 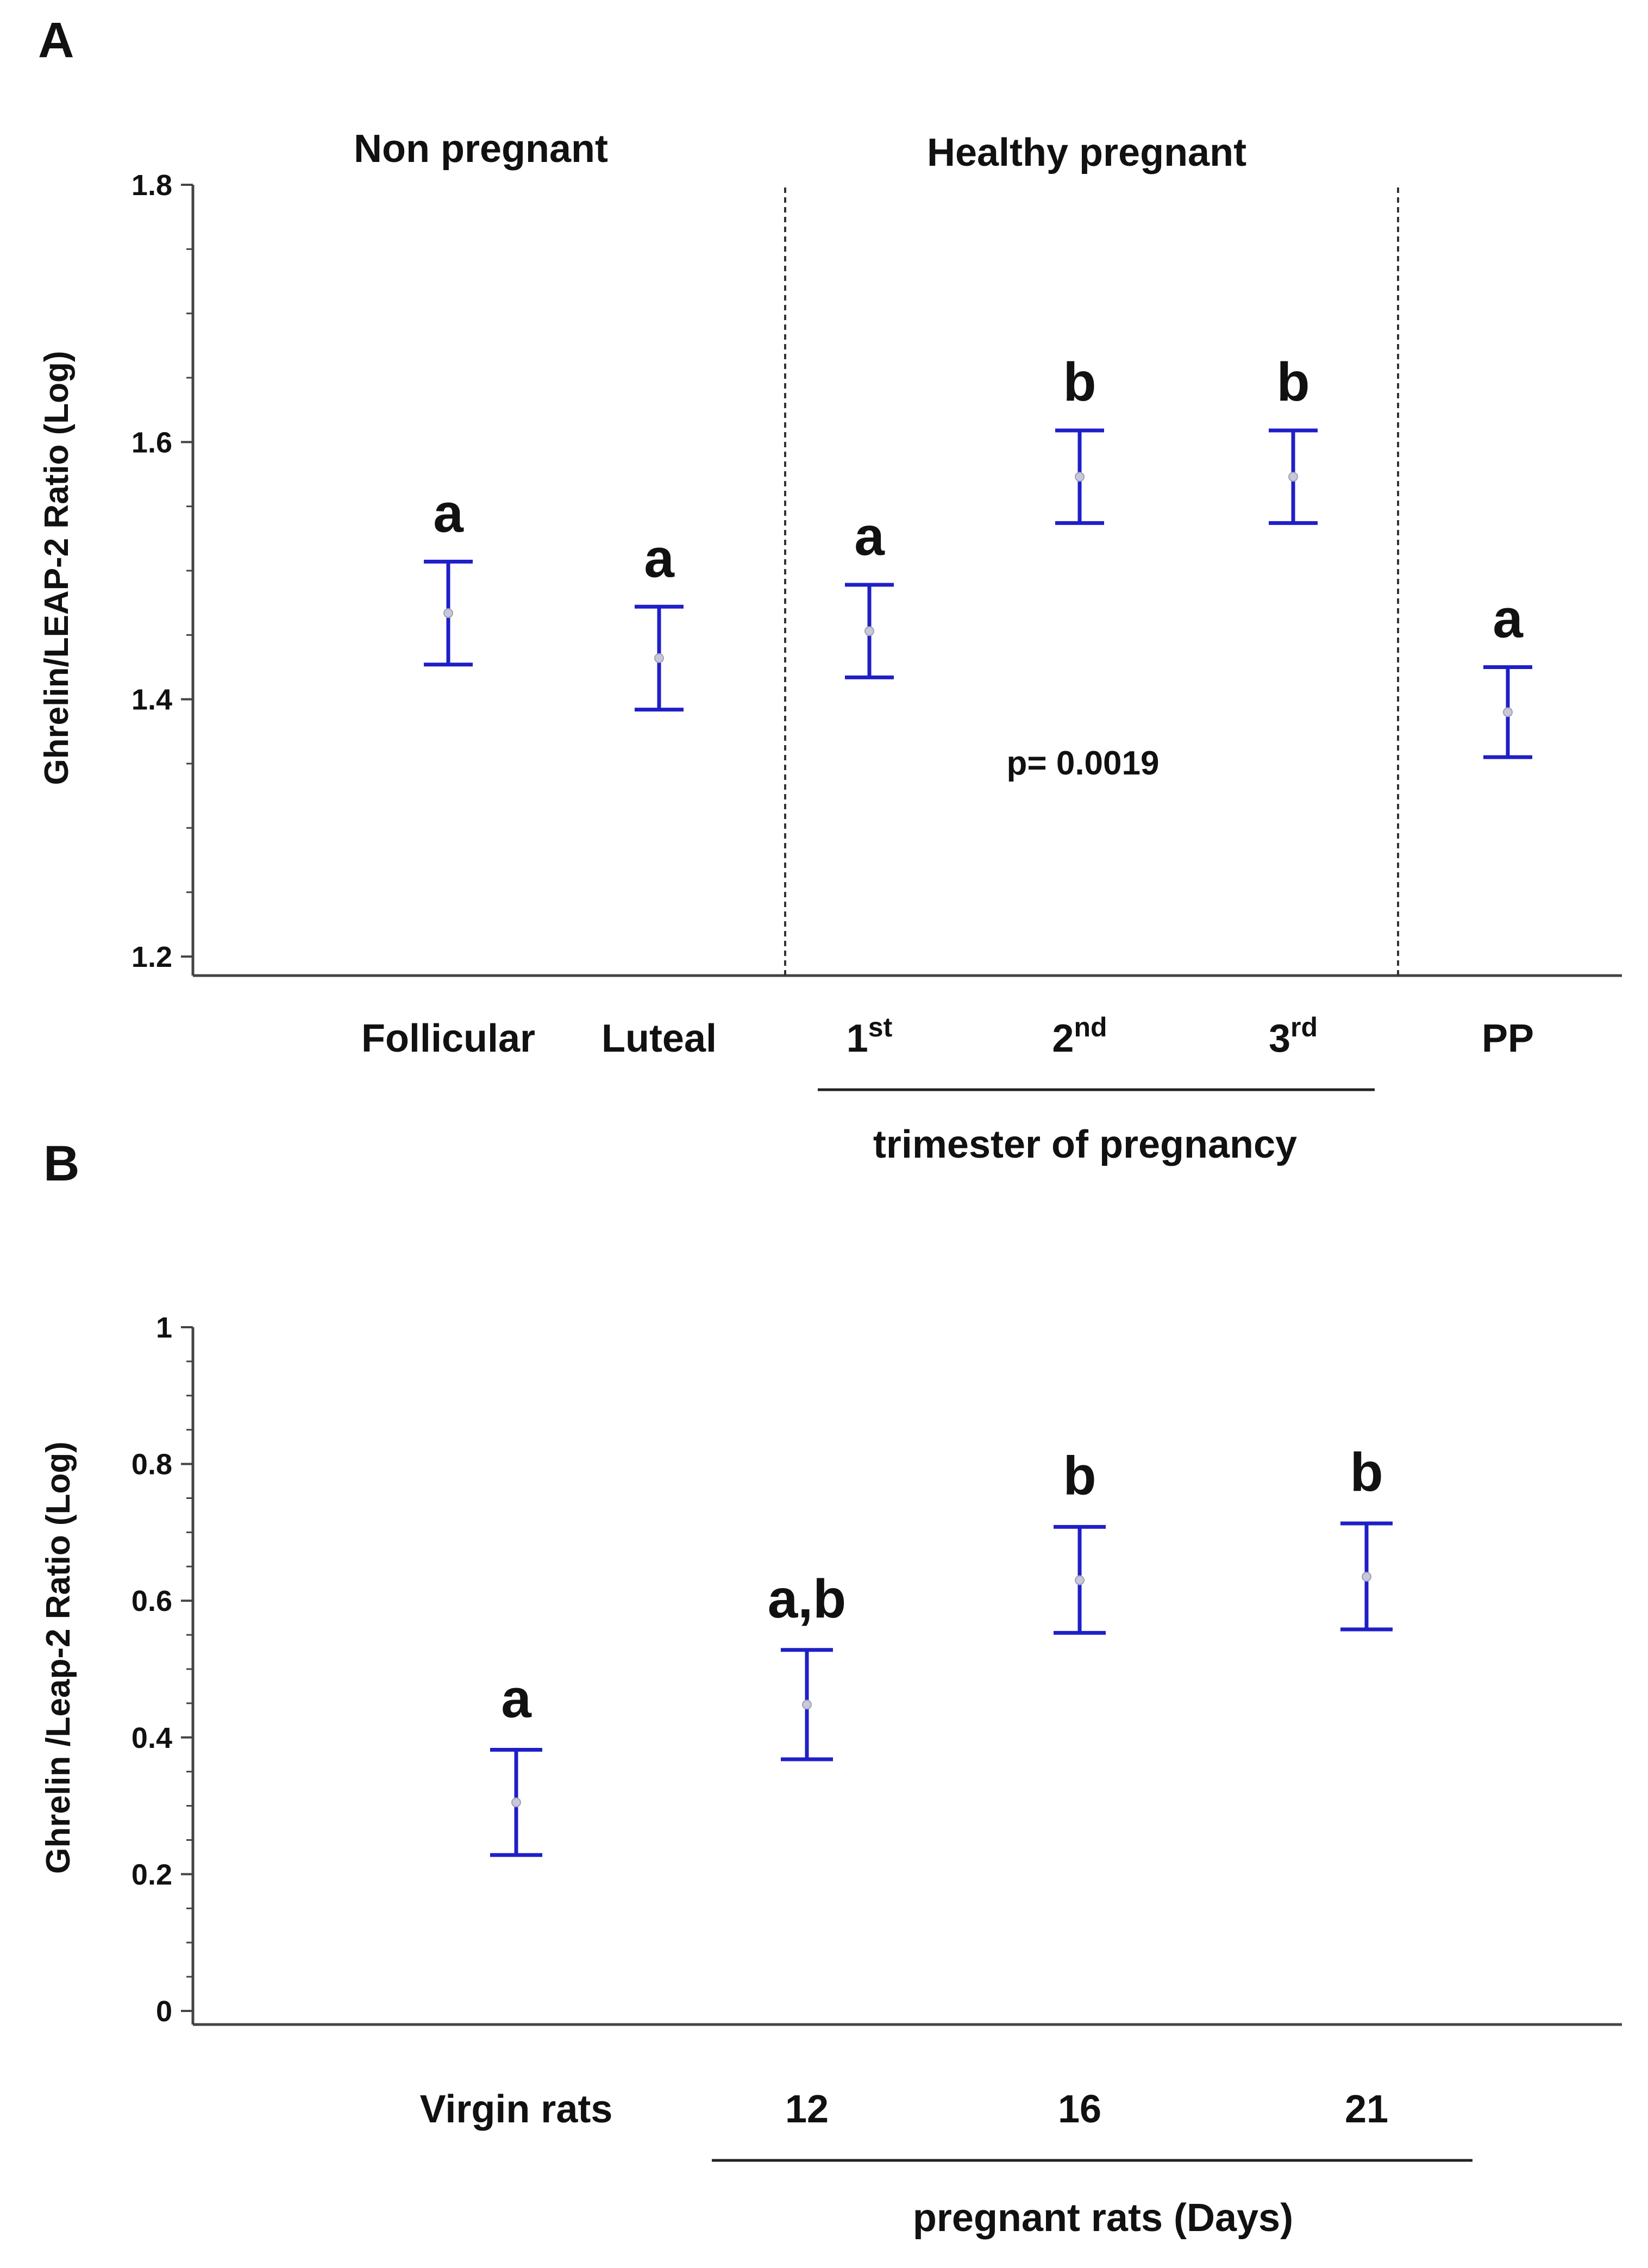 What do you see at coordinates (807, 2109) in the screenshot?
I see `x-tick-label: 12` at bounding box center [807, 2109].